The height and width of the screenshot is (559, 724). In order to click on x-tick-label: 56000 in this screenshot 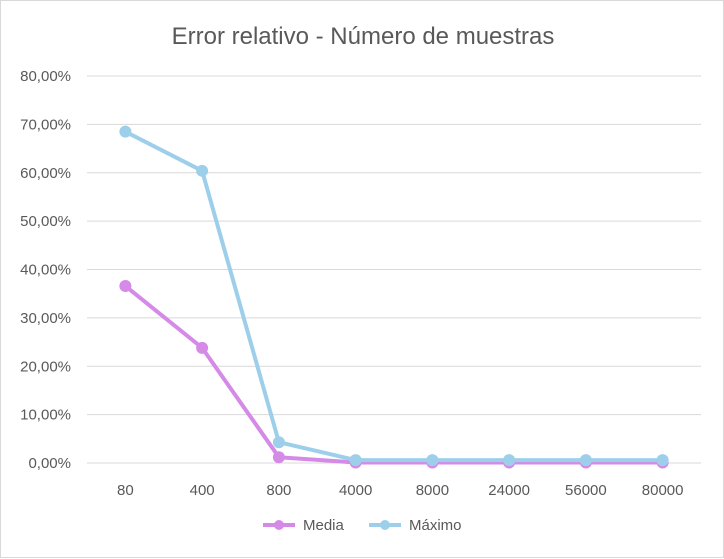, I will do `click(586, 490)`.